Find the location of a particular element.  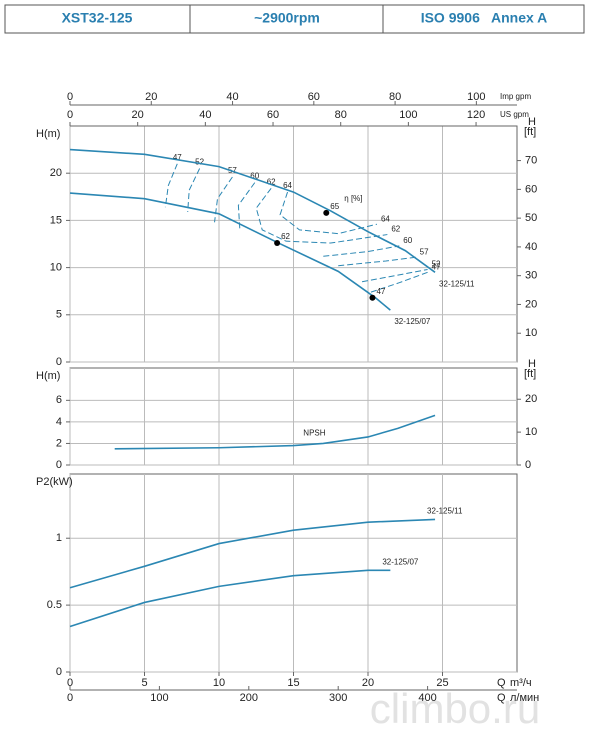

x-tick-label: 5 is located at coordinates (144, 683).